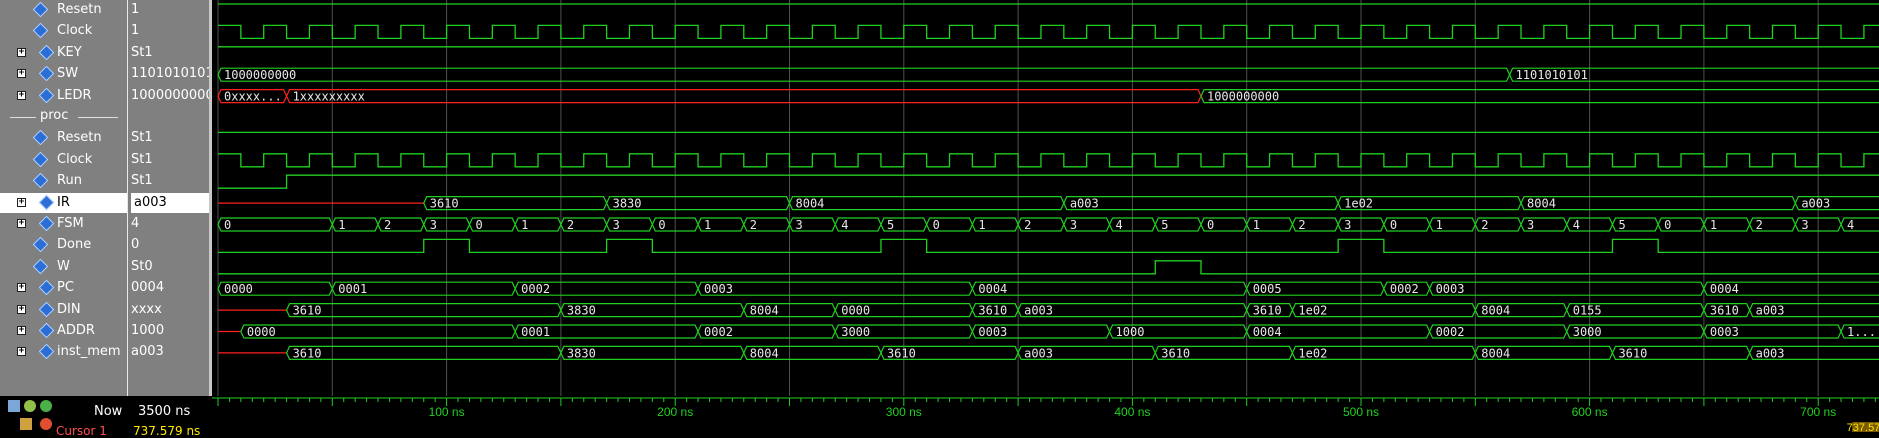  Describe the element at coordinates (69, 181) in the screenshot. I see `signal-name: Run` at that location.